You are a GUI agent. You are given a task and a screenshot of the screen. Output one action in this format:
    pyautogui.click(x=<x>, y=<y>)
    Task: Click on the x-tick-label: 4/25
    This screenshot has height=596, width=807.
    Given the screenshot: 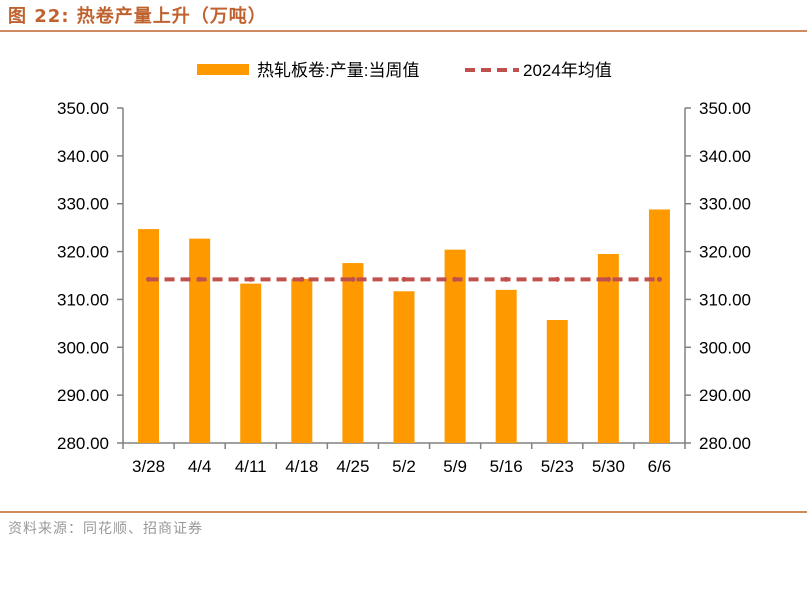 What is the action you would take?
    pyautogui.click(x=352, y=466)
    